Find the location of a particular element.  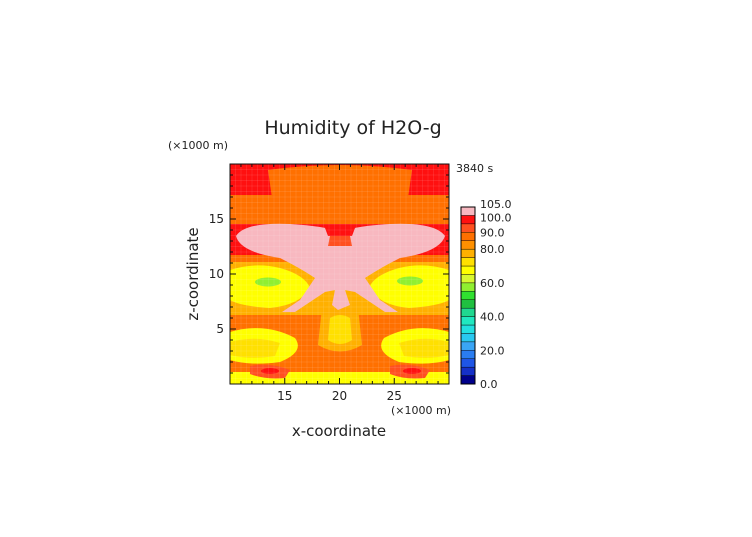

bottom-red-right is located at coordinates (412, 371).